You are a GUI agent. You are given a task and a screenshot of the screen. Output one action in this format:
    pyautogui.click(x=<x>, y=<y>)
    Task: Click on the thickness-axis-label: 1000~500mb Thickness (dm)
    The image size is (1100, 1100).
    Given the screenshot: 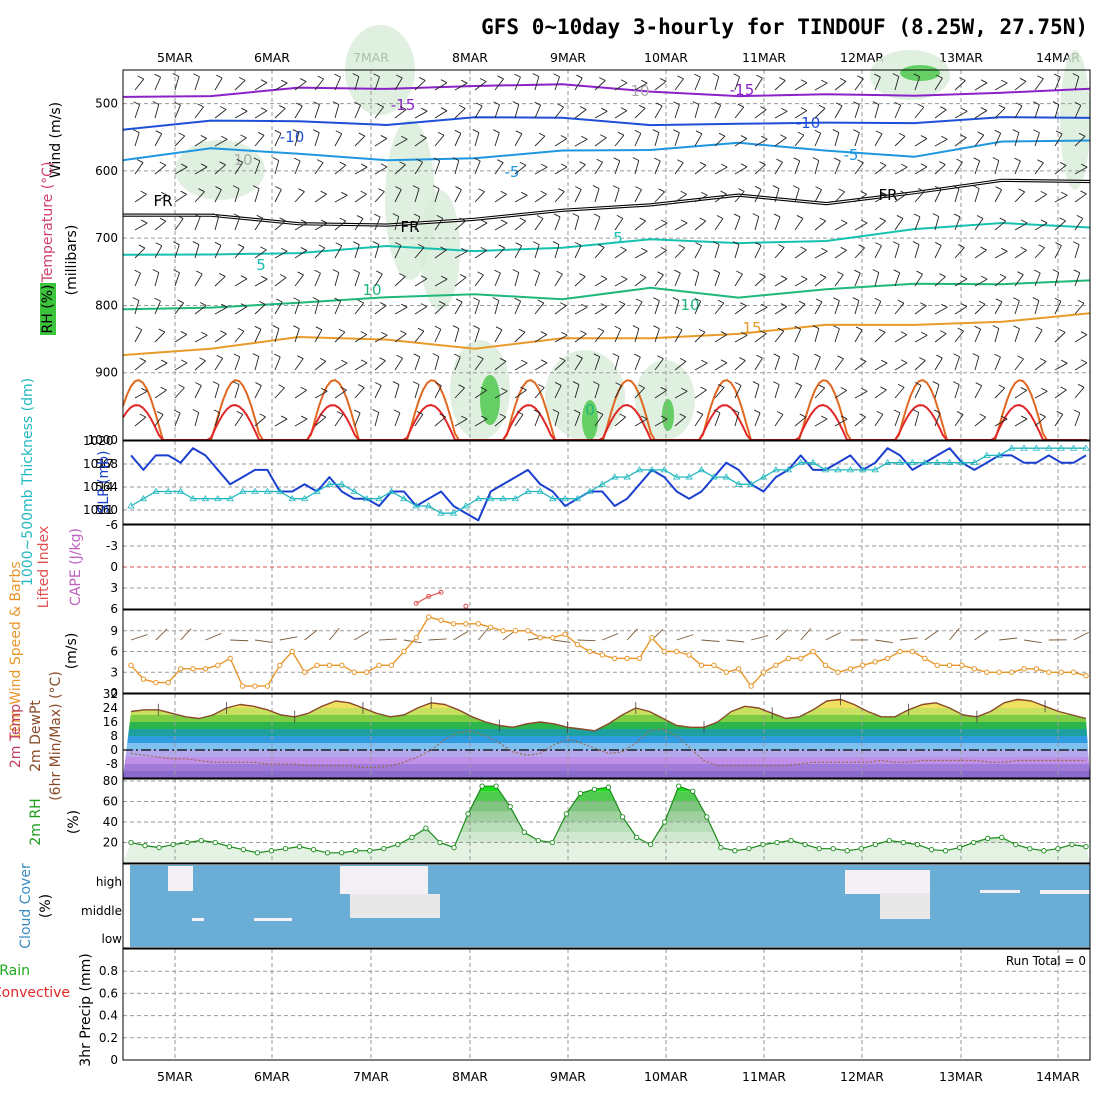 What is the action you would take?
    pyautogui.click(x=28, y=482)
    